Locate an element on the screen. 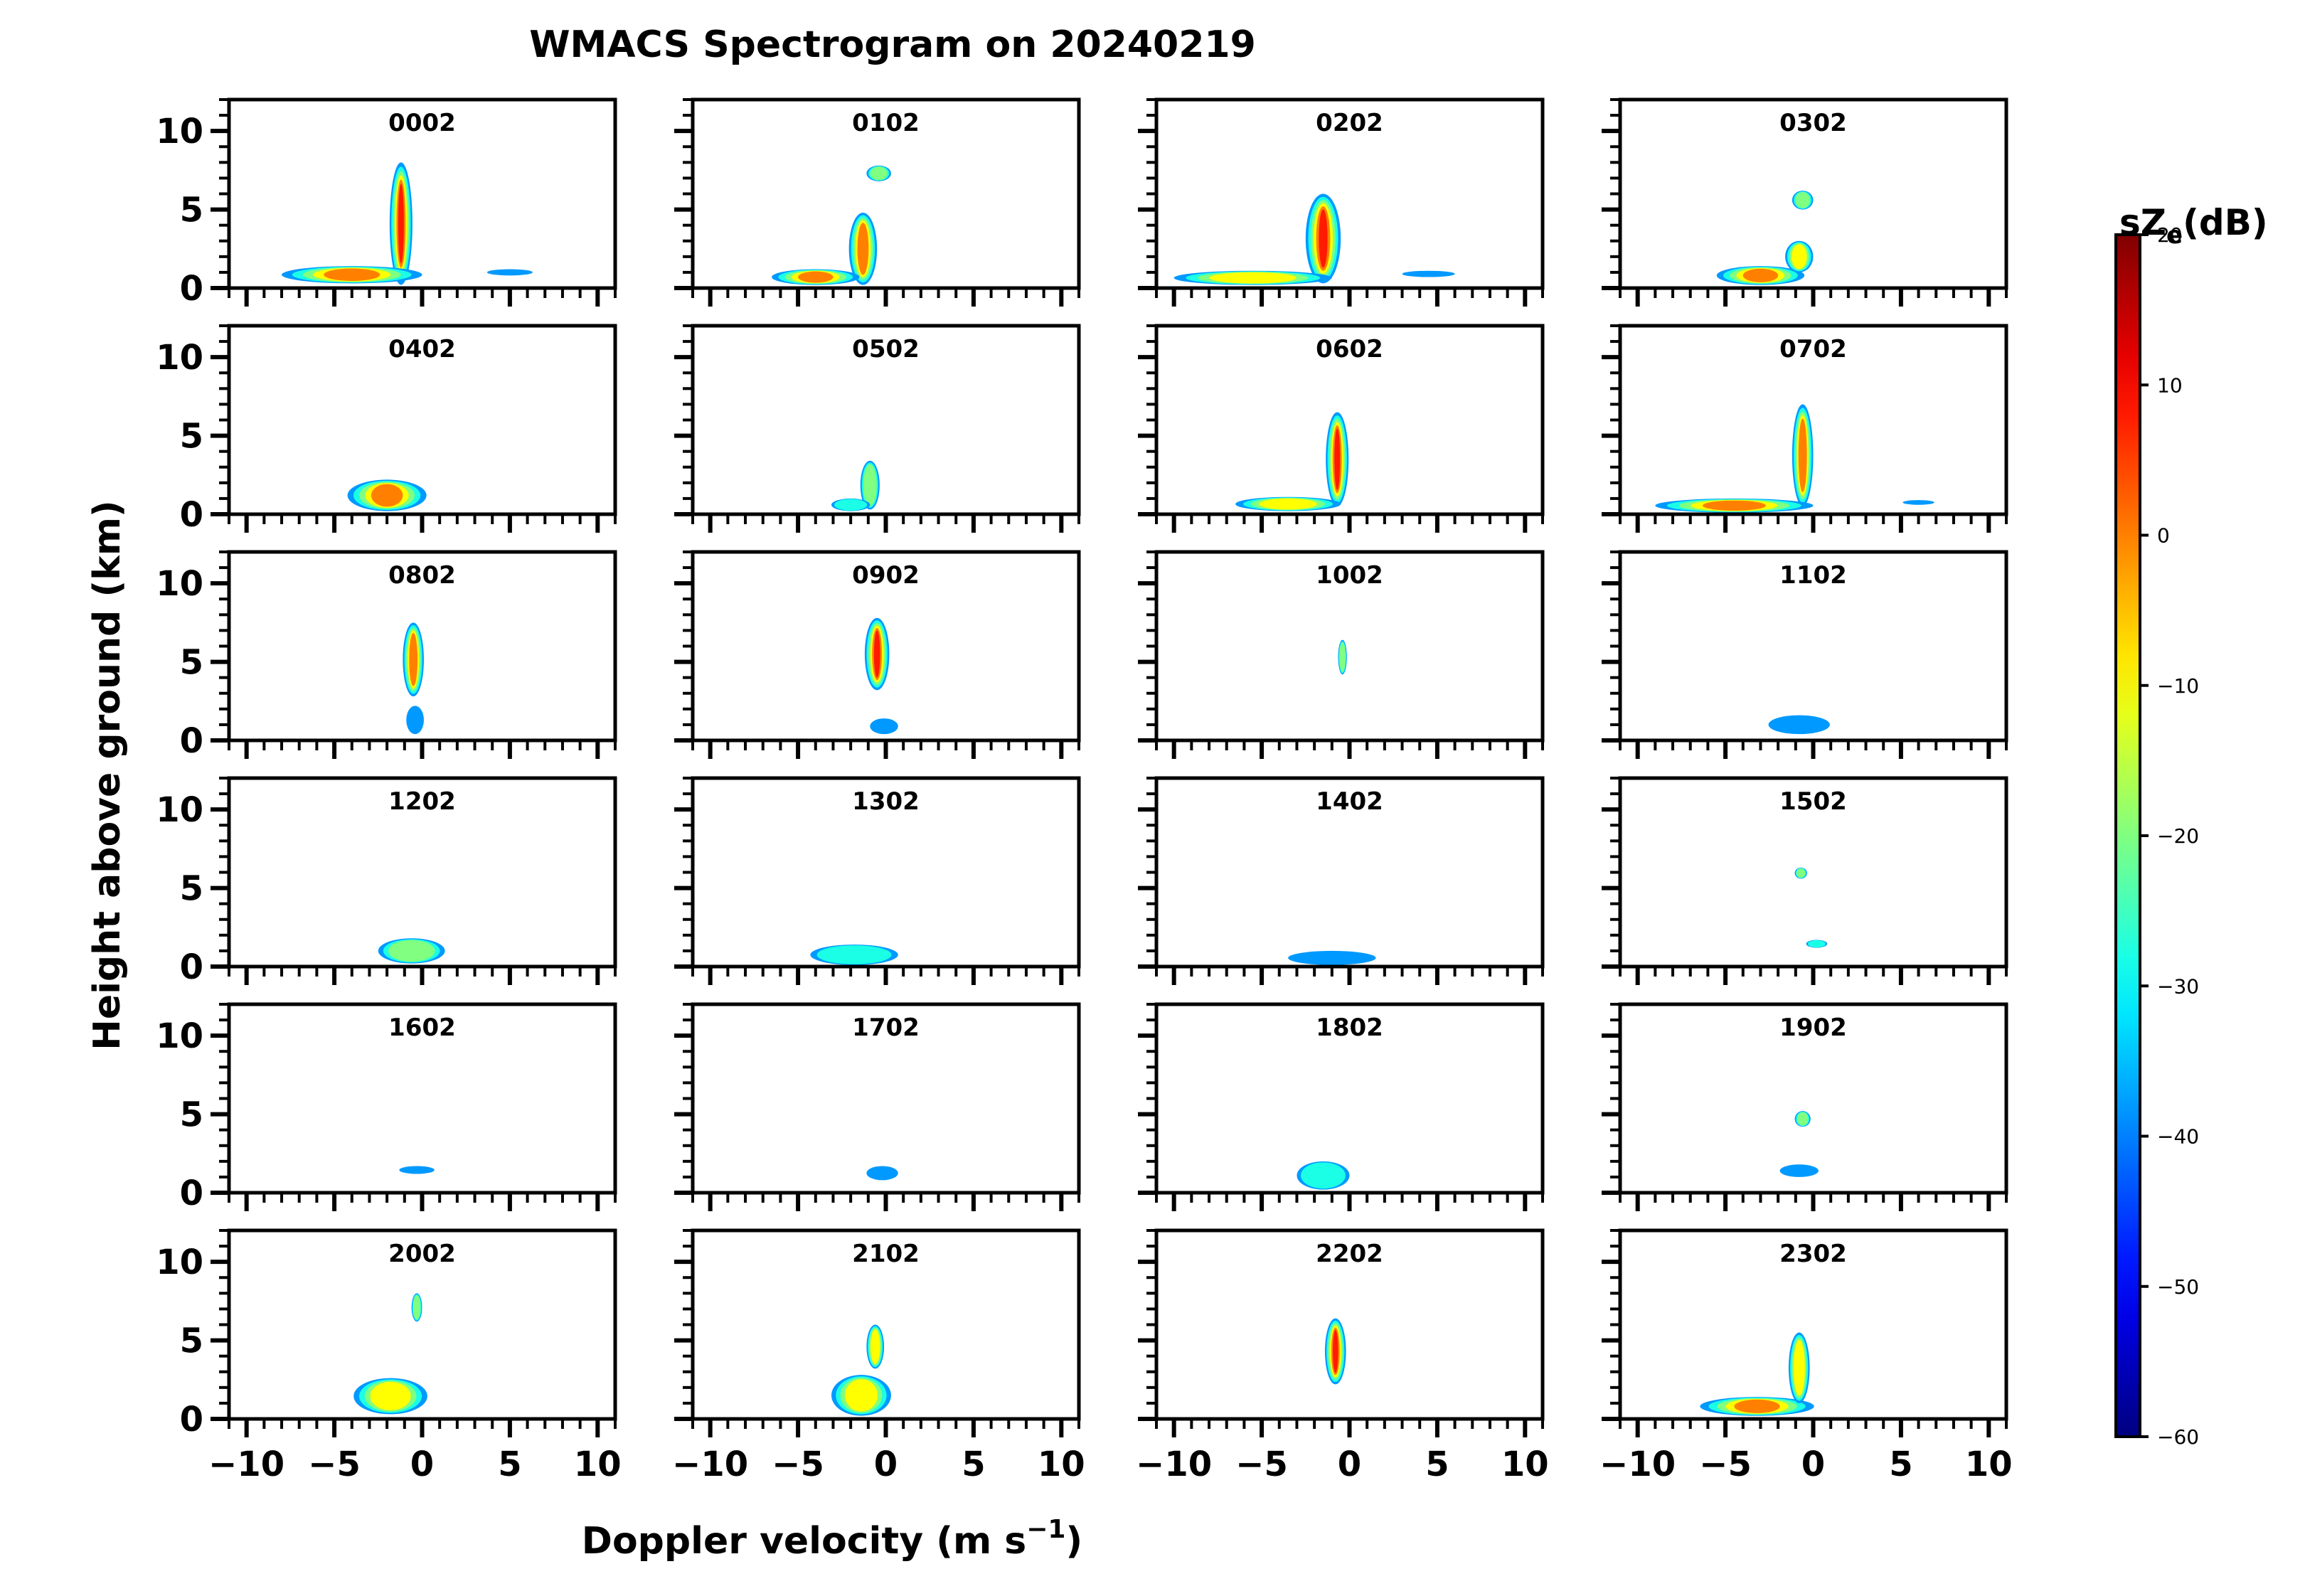  panel-1702: 1702 is located at coordinates (878, 1106).